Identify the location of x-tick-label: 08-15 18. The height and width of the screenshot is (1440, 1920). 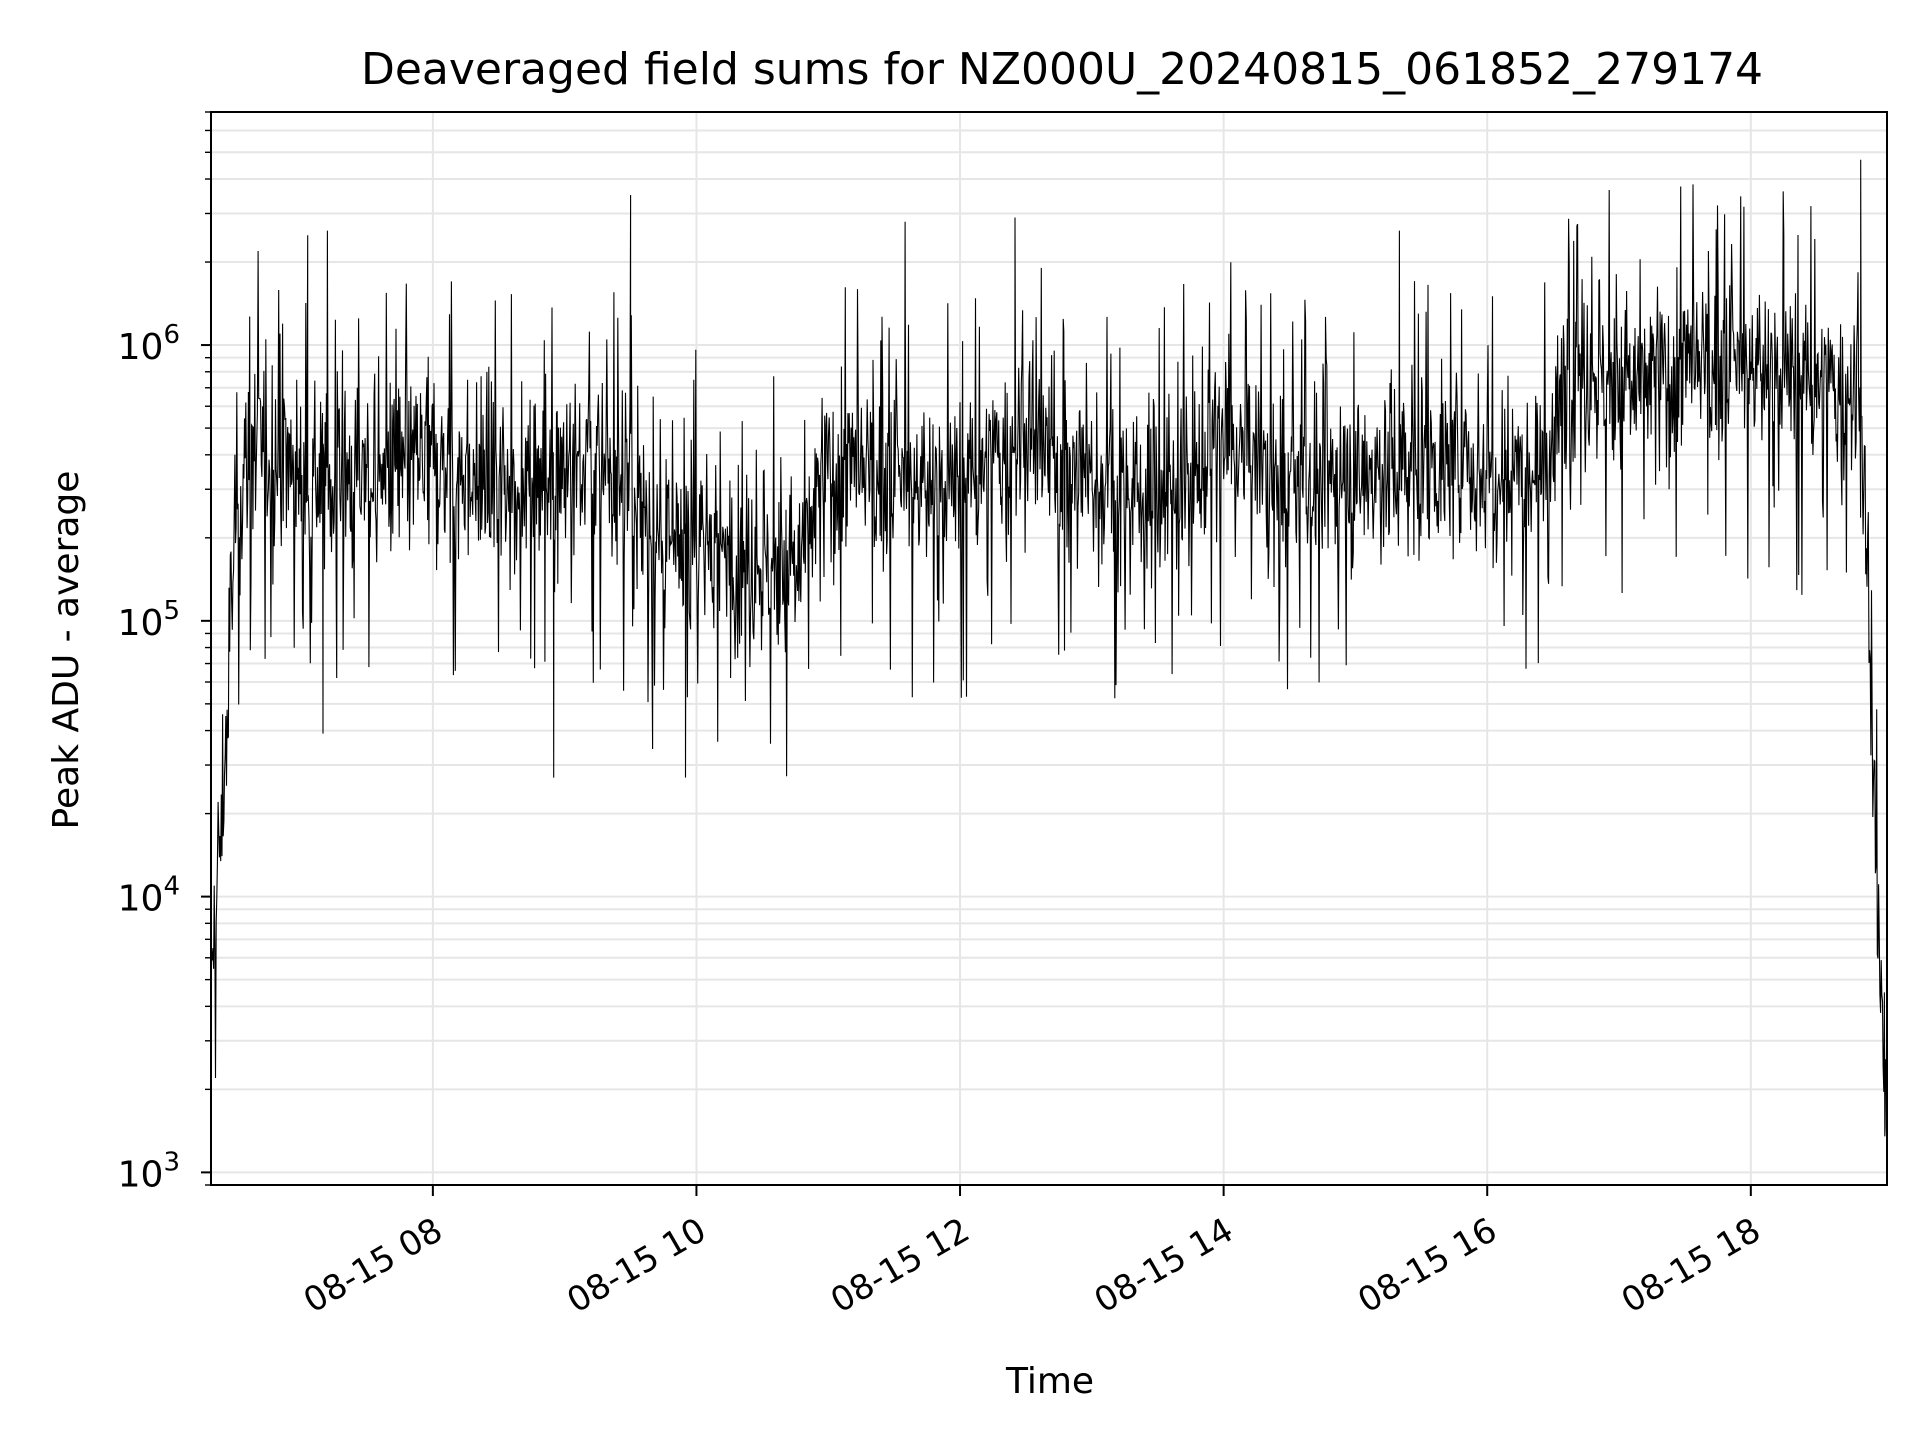
(1691, 1265).